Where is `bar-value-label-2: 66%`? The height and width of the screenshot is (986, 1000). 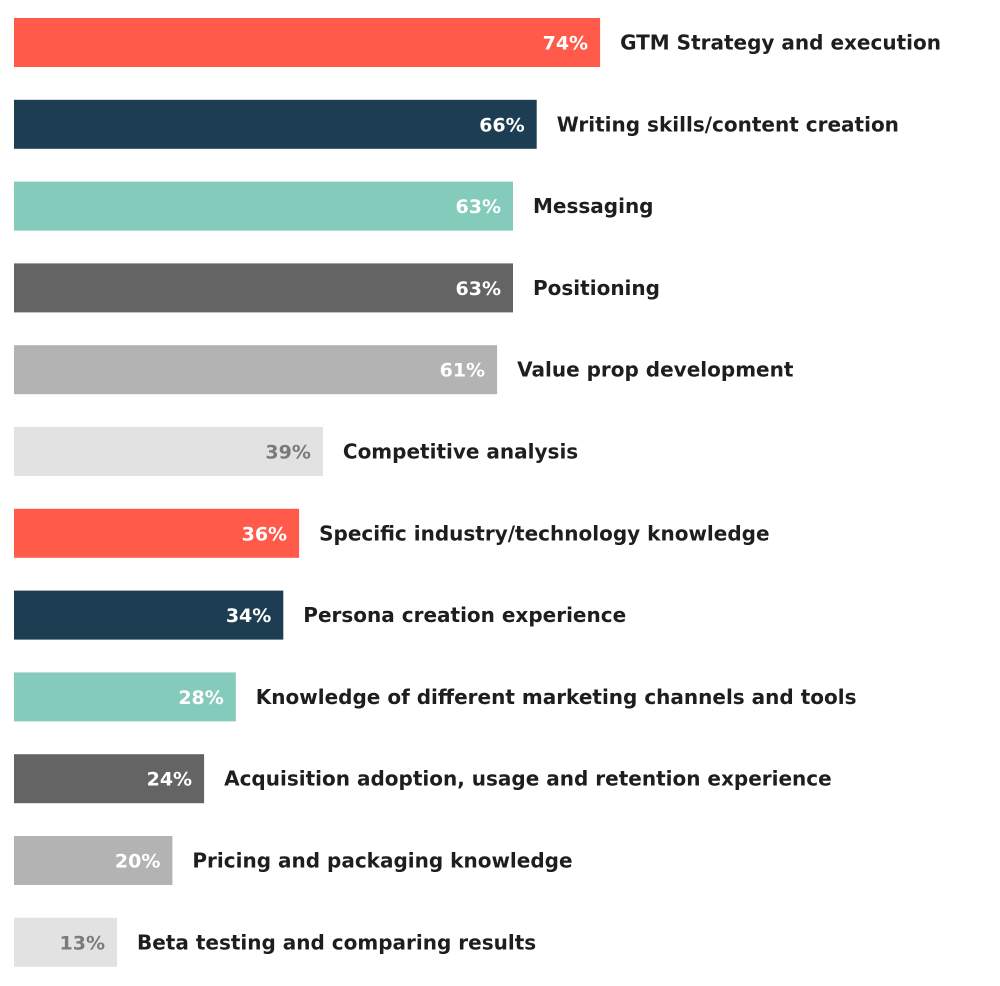 bar-value-label-2: 66% is located at coordinates (501, 125).